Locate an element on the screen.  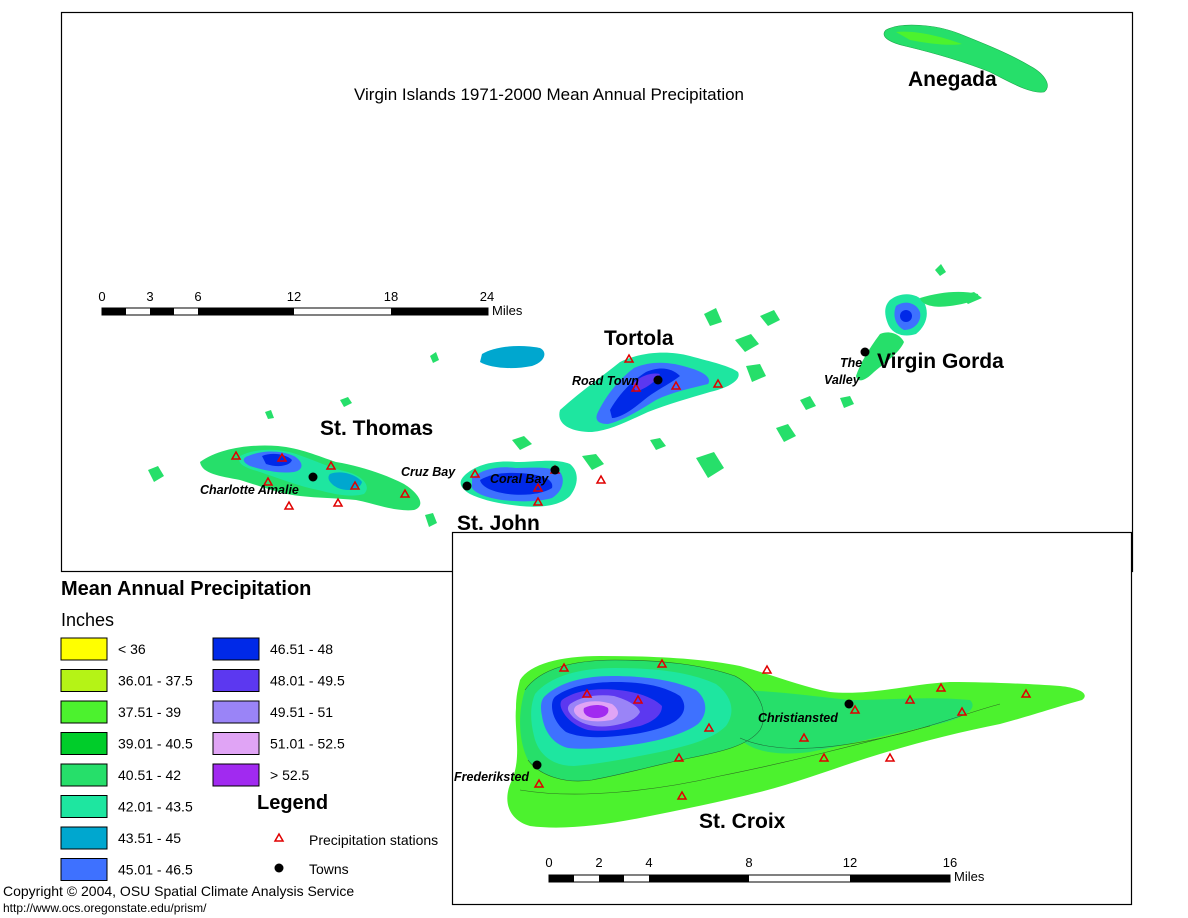
tortola-stations is located at coordinates (673, 372).